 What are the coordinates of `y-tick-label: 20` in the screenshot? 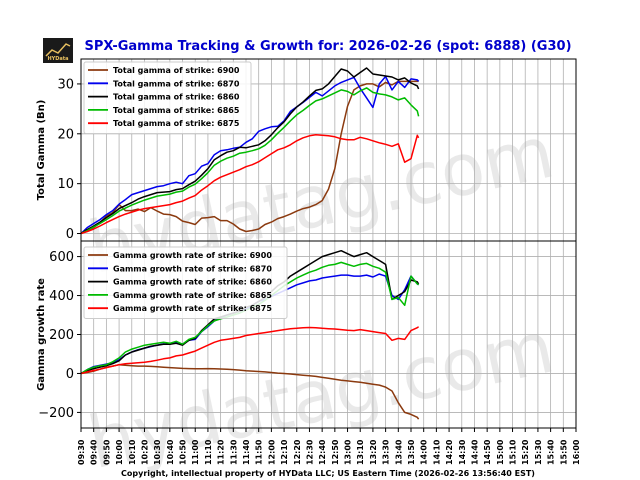 It's located at (65, 134).